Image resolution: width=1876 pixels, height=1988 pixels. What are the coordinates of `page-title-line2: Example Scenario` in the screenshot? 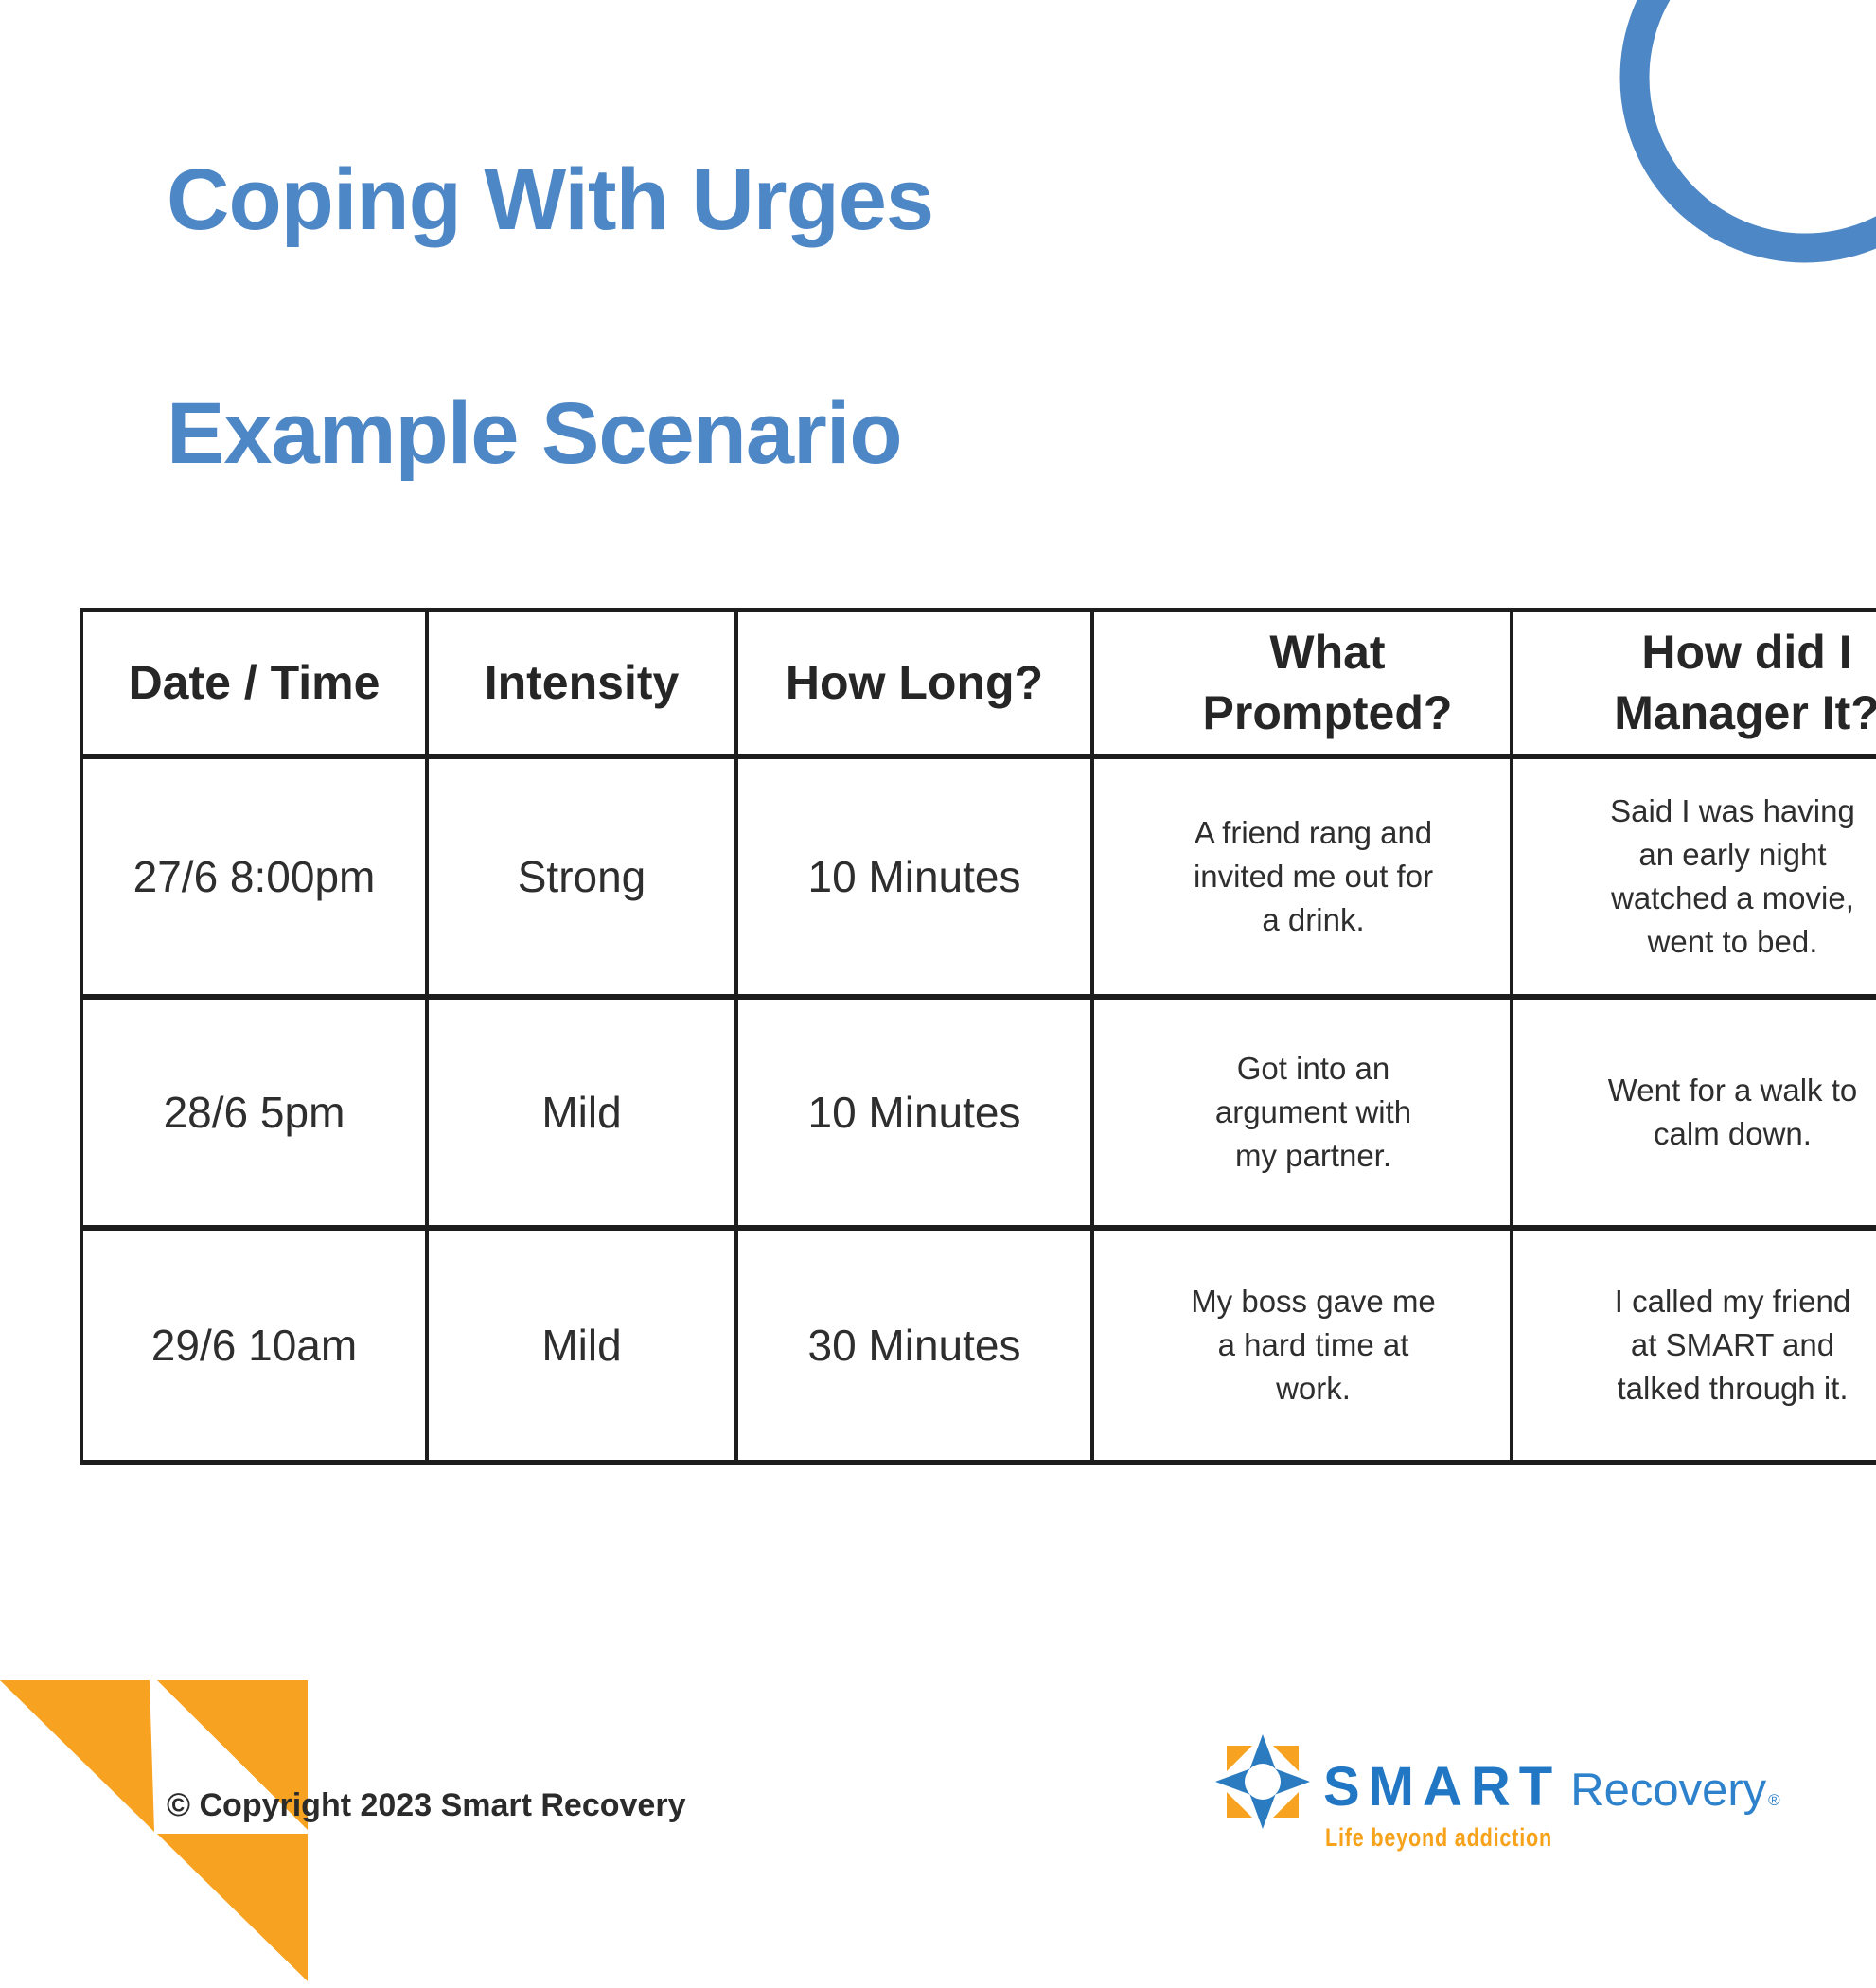 It's located at (535, 433).